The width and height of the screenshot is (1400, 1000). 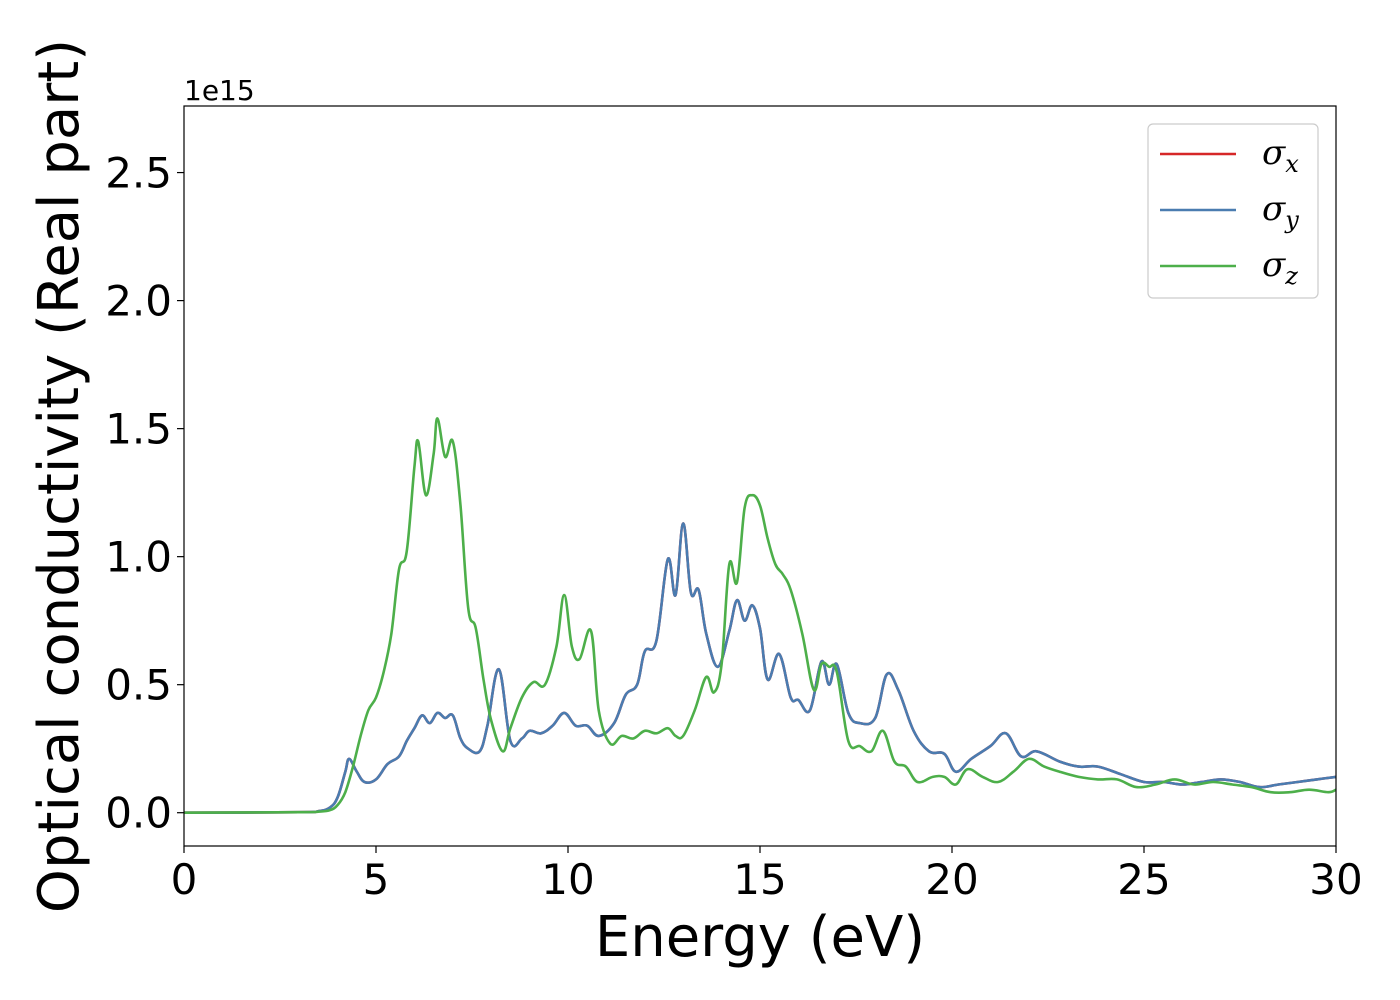 What do you see at coordinates (184, 879) in the screenshot?
I see `x-tick-label: 0` at bounding box center [184, 879].